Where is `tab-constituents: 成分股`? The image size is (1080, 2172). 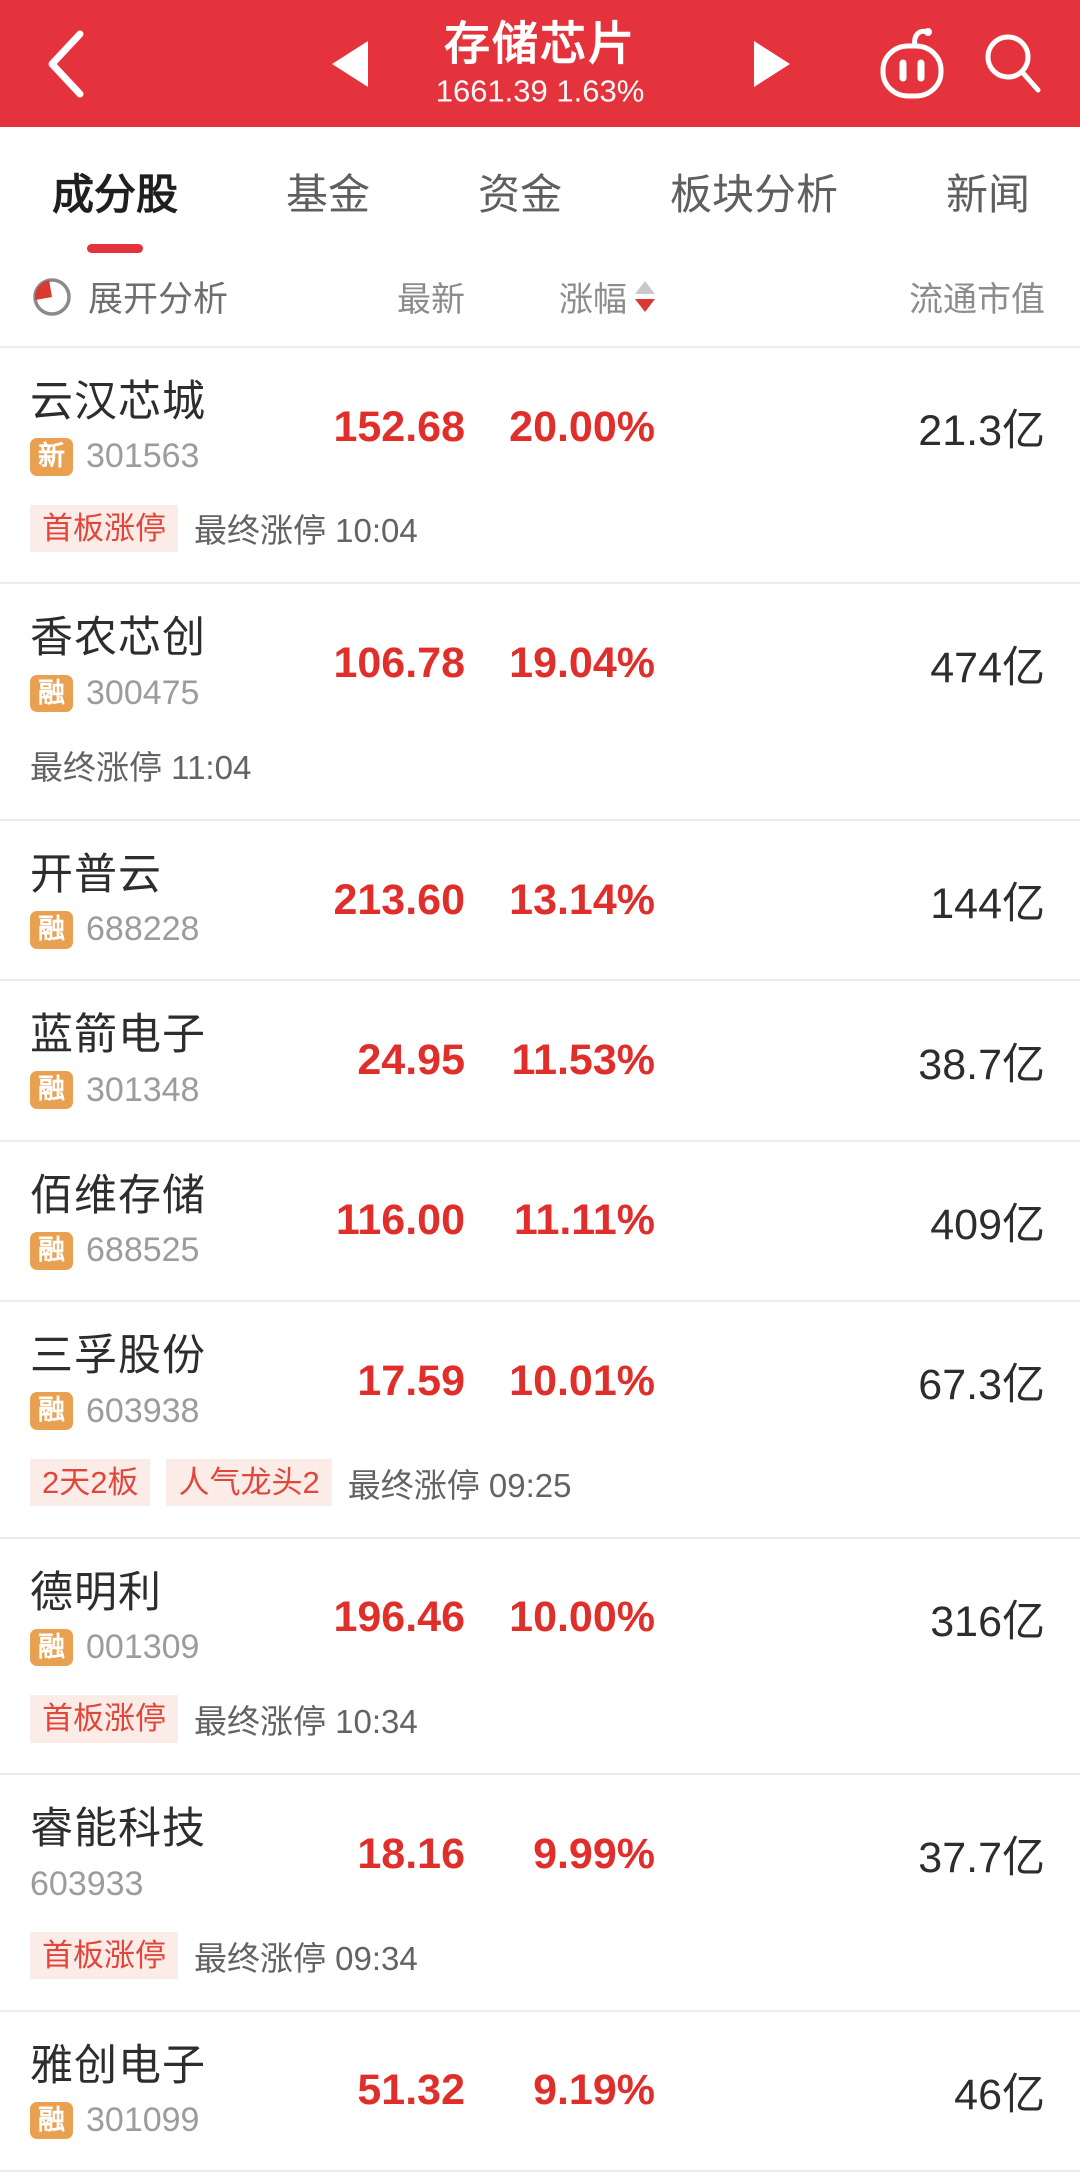 tab-constituents: 成分股 is located at coordinates (115, 207).